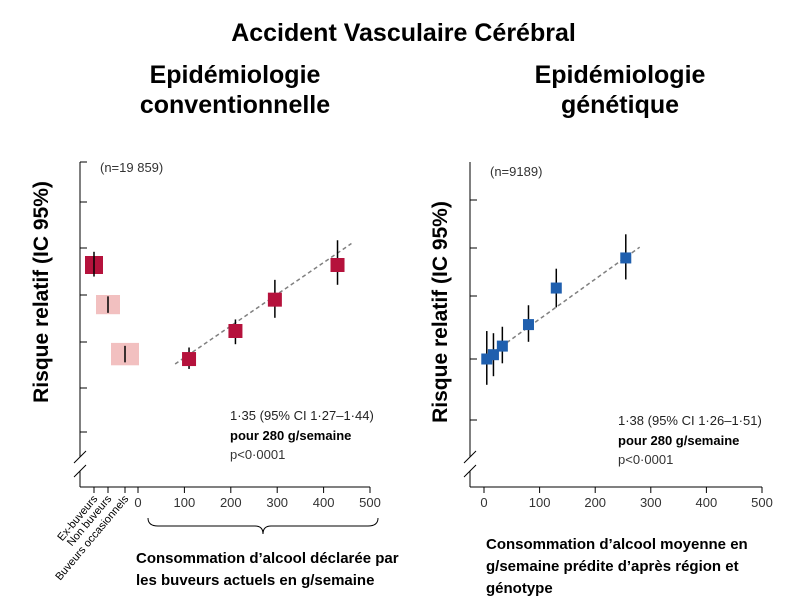 This screenshot has width=807, height=616. I want to click on sample-size-label: (n=9189), so click(516, 171).